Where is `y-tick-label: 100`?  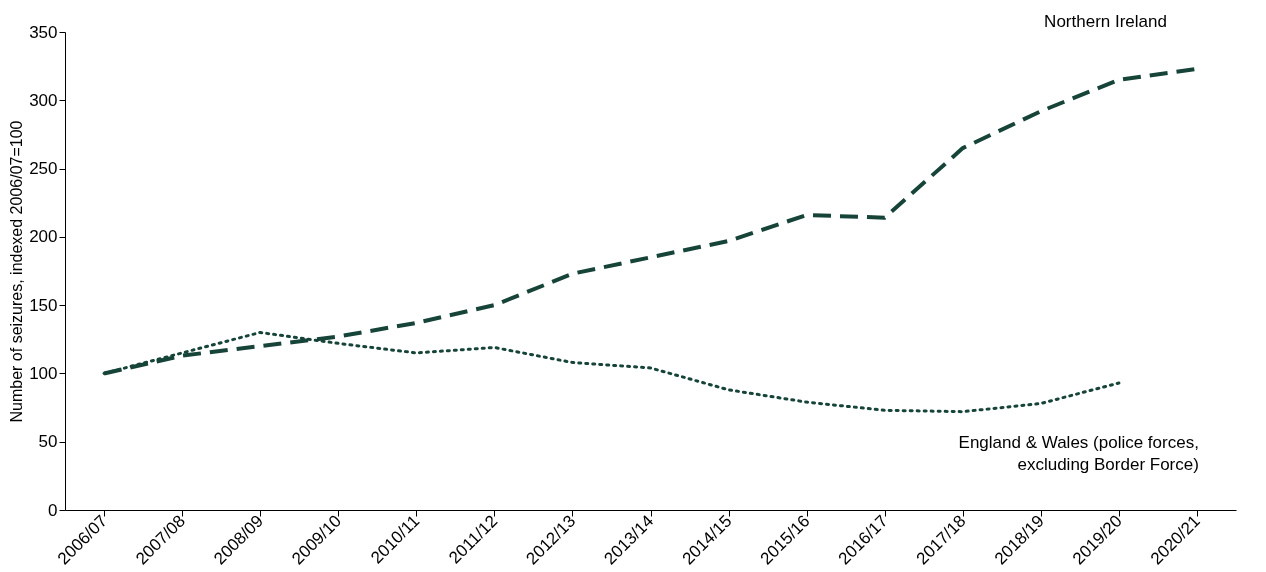 y-tick-label: 100 is located at coordinates (43, 373).